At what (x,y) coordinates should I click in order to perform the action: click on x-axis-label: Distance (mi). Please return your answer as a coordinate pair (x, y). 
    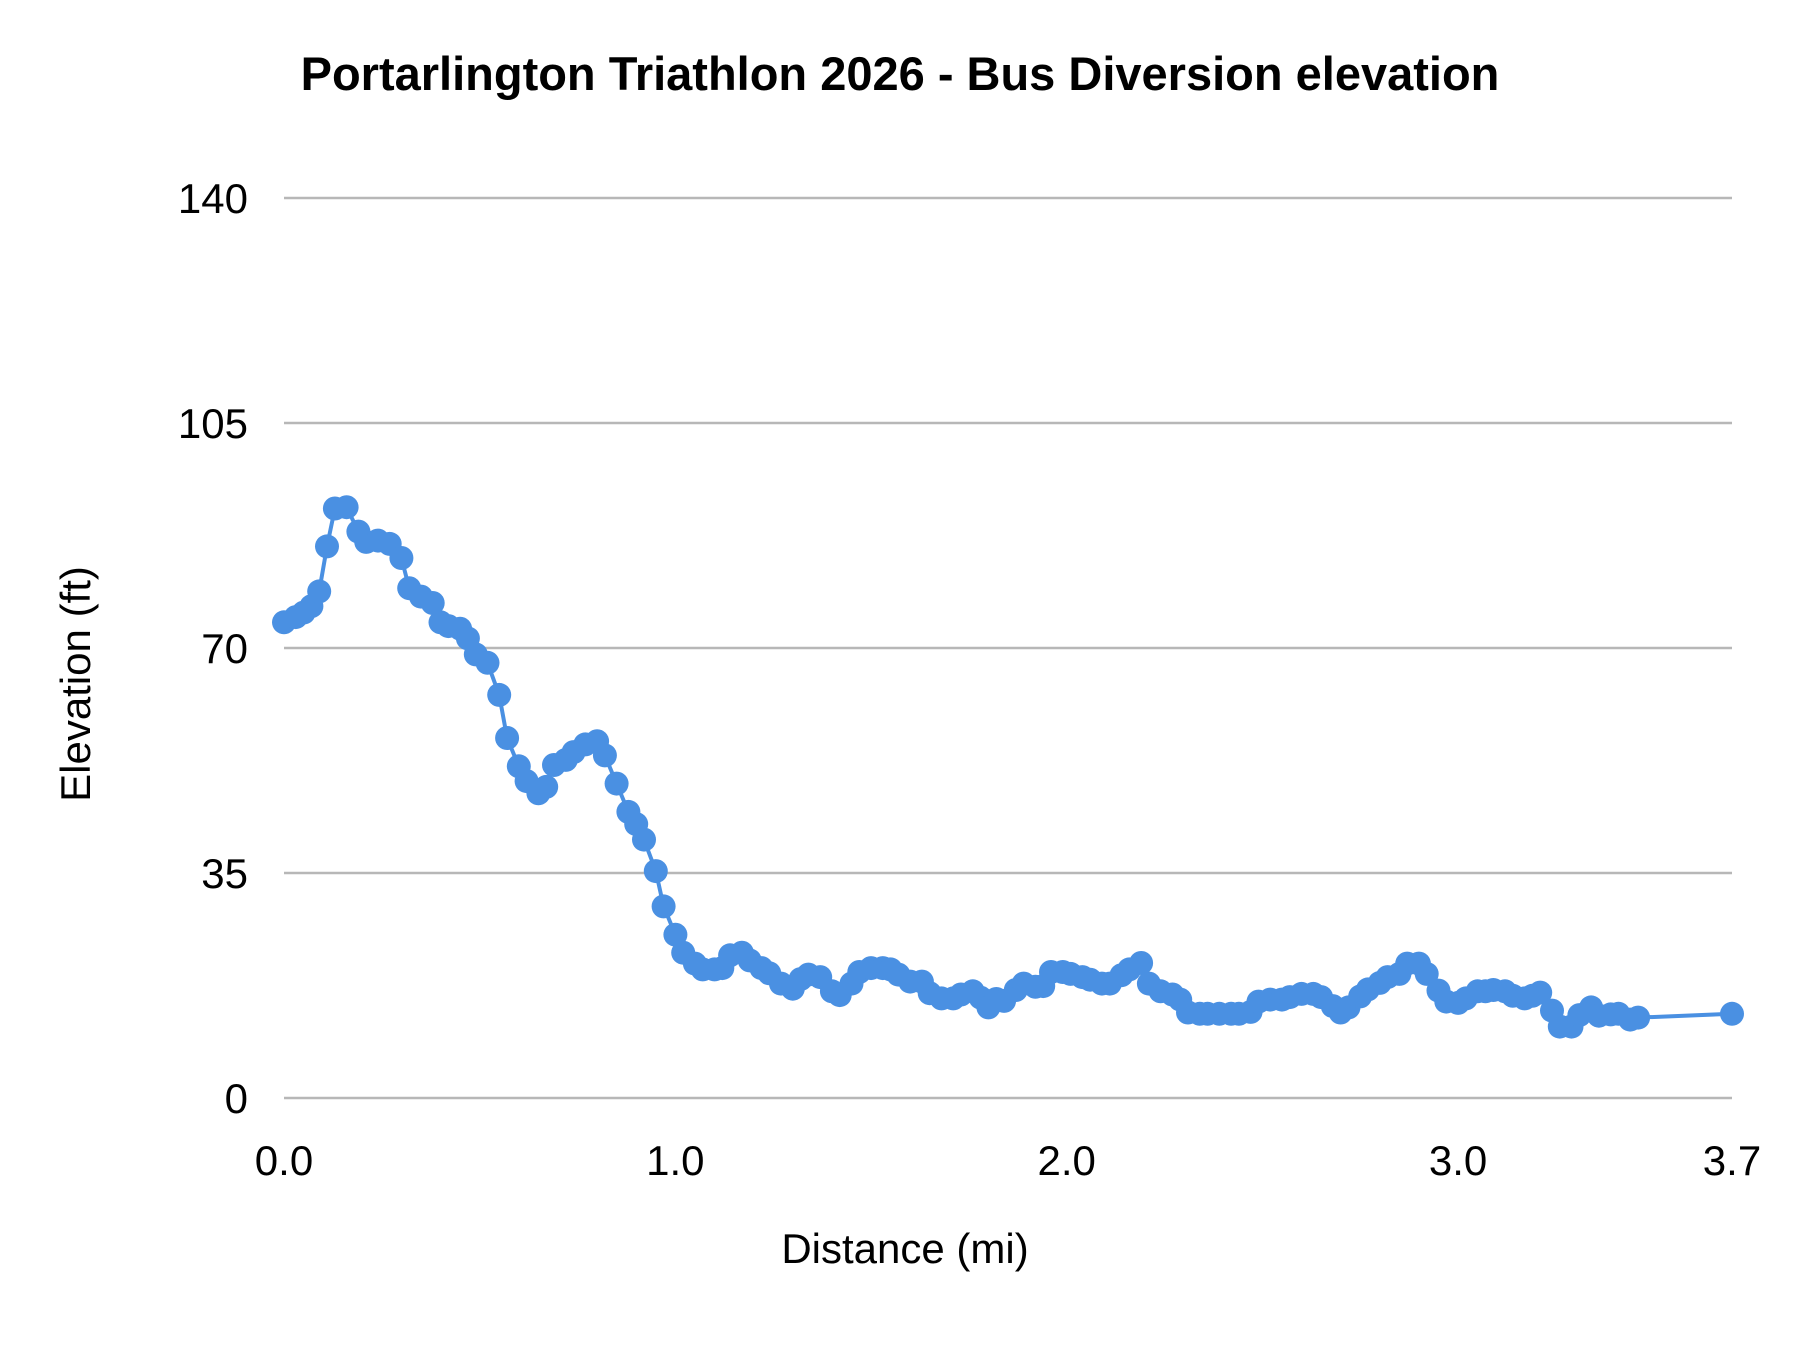
    Looking at the image, I should click on (905, 1248).